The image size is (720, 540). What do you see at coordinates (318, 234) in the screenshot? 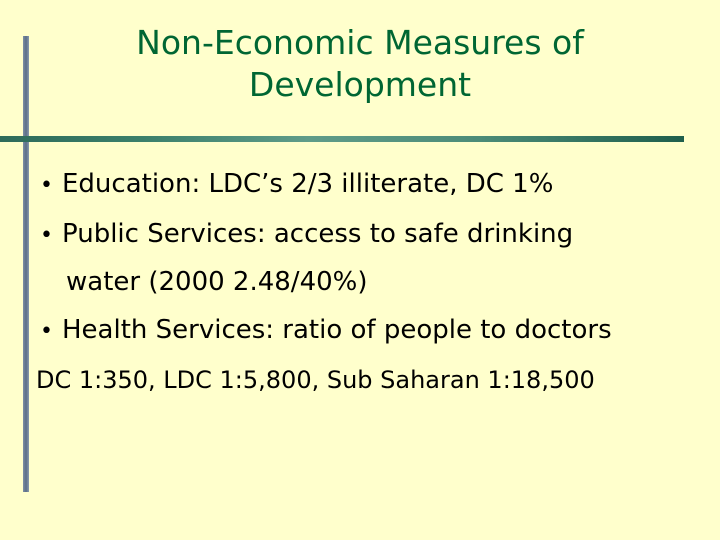
I see `bullet-text: Public Services: access to safe drinking` at bounding box center [318, 234].